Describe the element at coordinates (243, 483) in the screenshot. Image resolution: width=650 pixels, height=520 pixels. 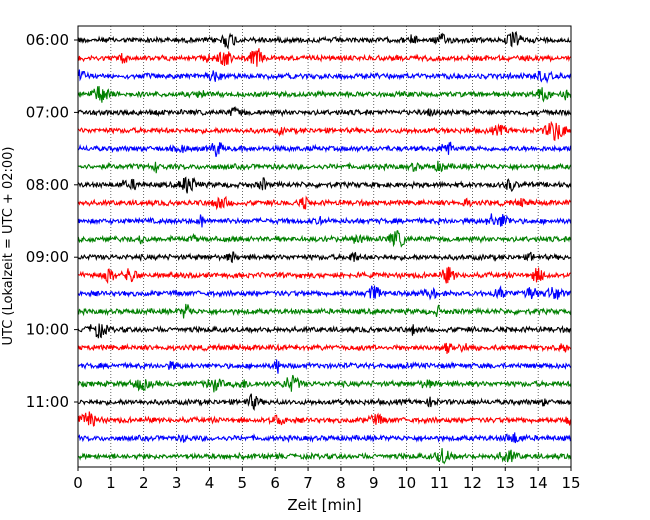
I see `x-tick-label-5: 5` at that location.